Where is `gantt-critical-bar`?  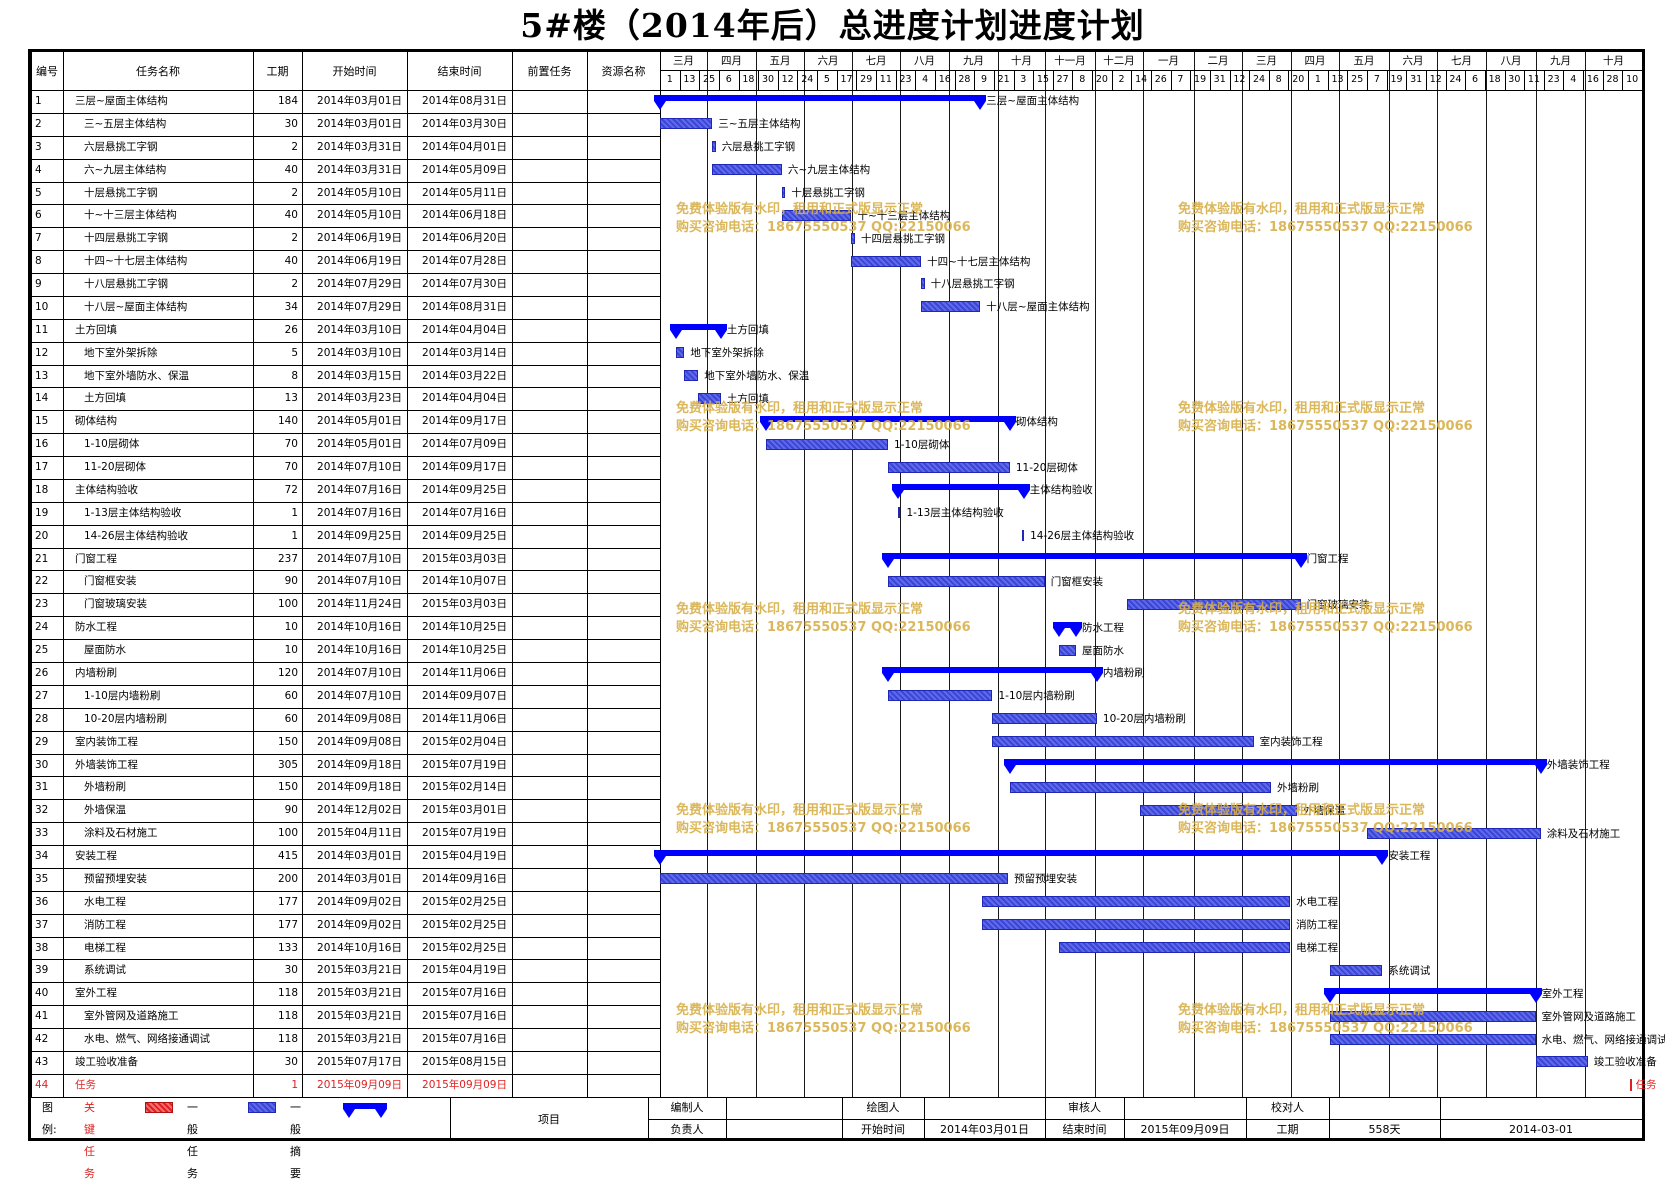 gantt-critical-bar is located at coordinates (1630, 1085).